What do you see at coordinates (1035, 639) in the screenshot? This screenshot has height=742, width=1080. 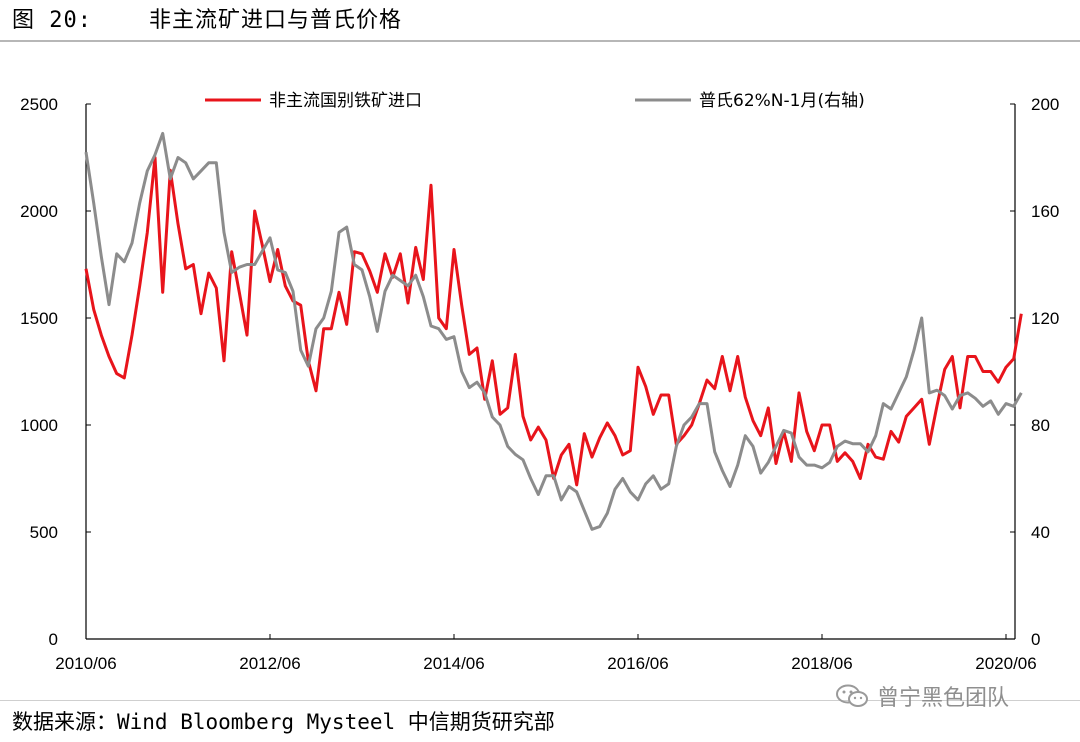 I see `y-right-tick-label: 0` at bounding box center [1035, 639].